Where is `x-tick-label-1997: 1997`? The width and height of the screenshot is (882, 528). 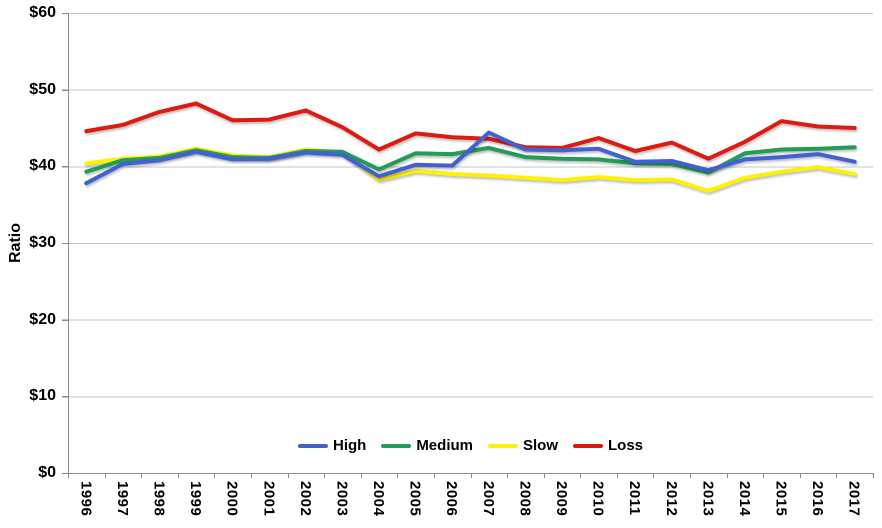
x-tick-label-1997: 1997 is located at coordinates (122, 499).